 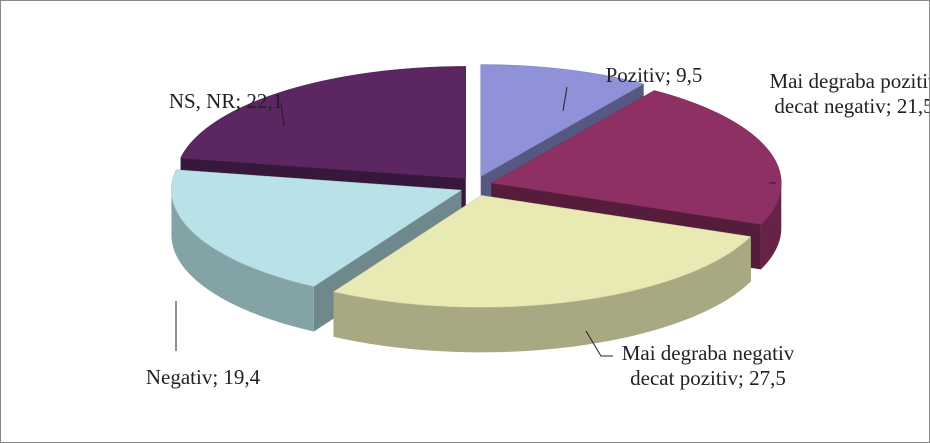 I want to click on data-label: NS, NR; 22,1, so click(x=226, y=101).